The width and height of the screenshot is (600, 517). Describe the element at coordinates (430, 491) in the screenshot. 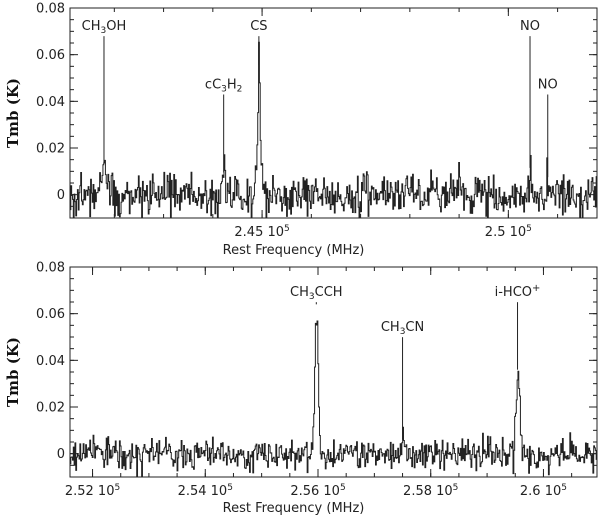

I see `x-tick-label: 2.58 105` at that location.